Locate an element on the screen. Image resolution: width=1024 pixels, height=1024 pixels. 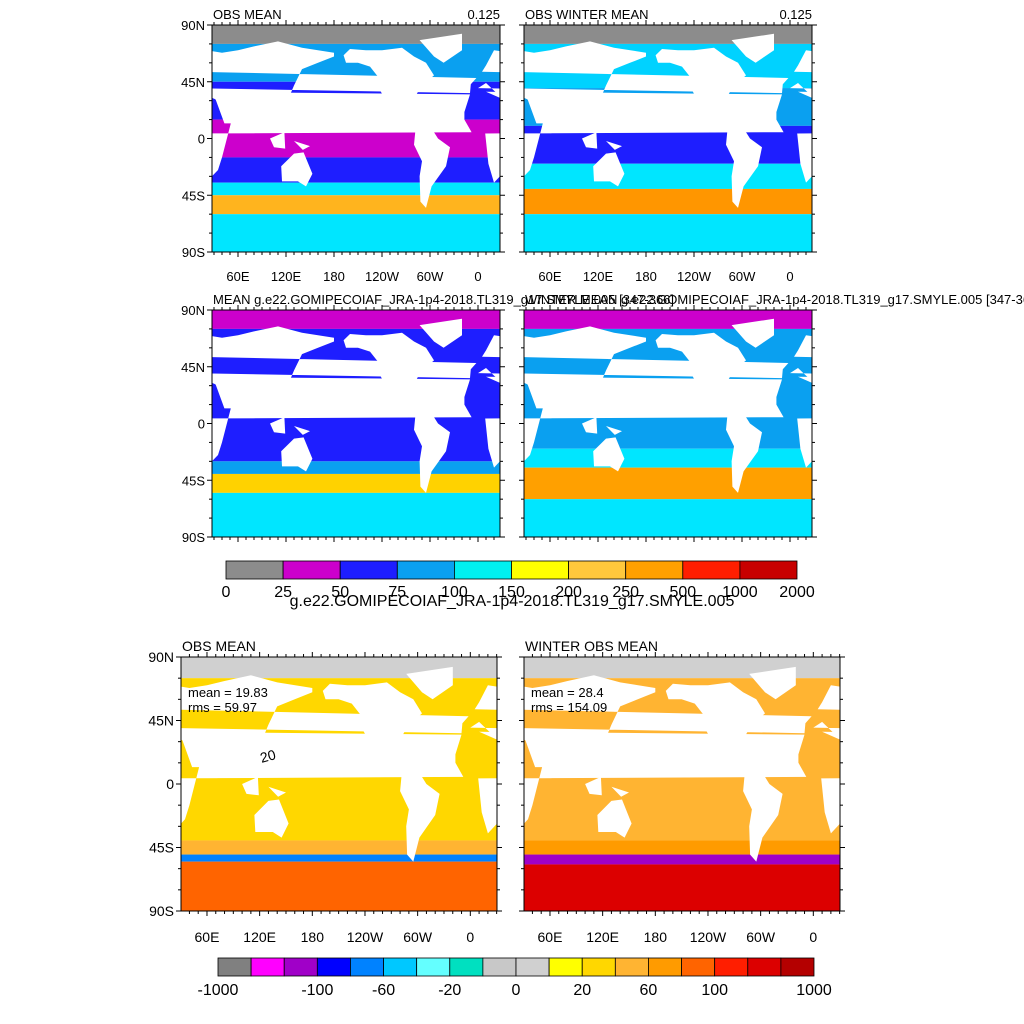
map-panel is located at coordinates (718, 138).